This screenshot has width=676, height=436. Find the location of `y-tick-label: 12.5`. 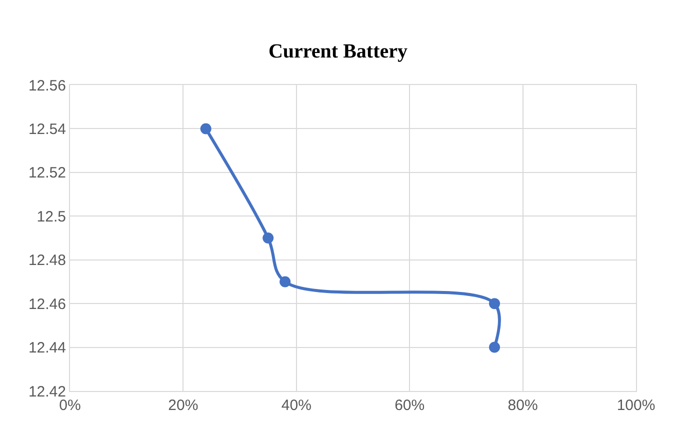

y-tick-label: 12.5 is located at coordinates (51, 217).